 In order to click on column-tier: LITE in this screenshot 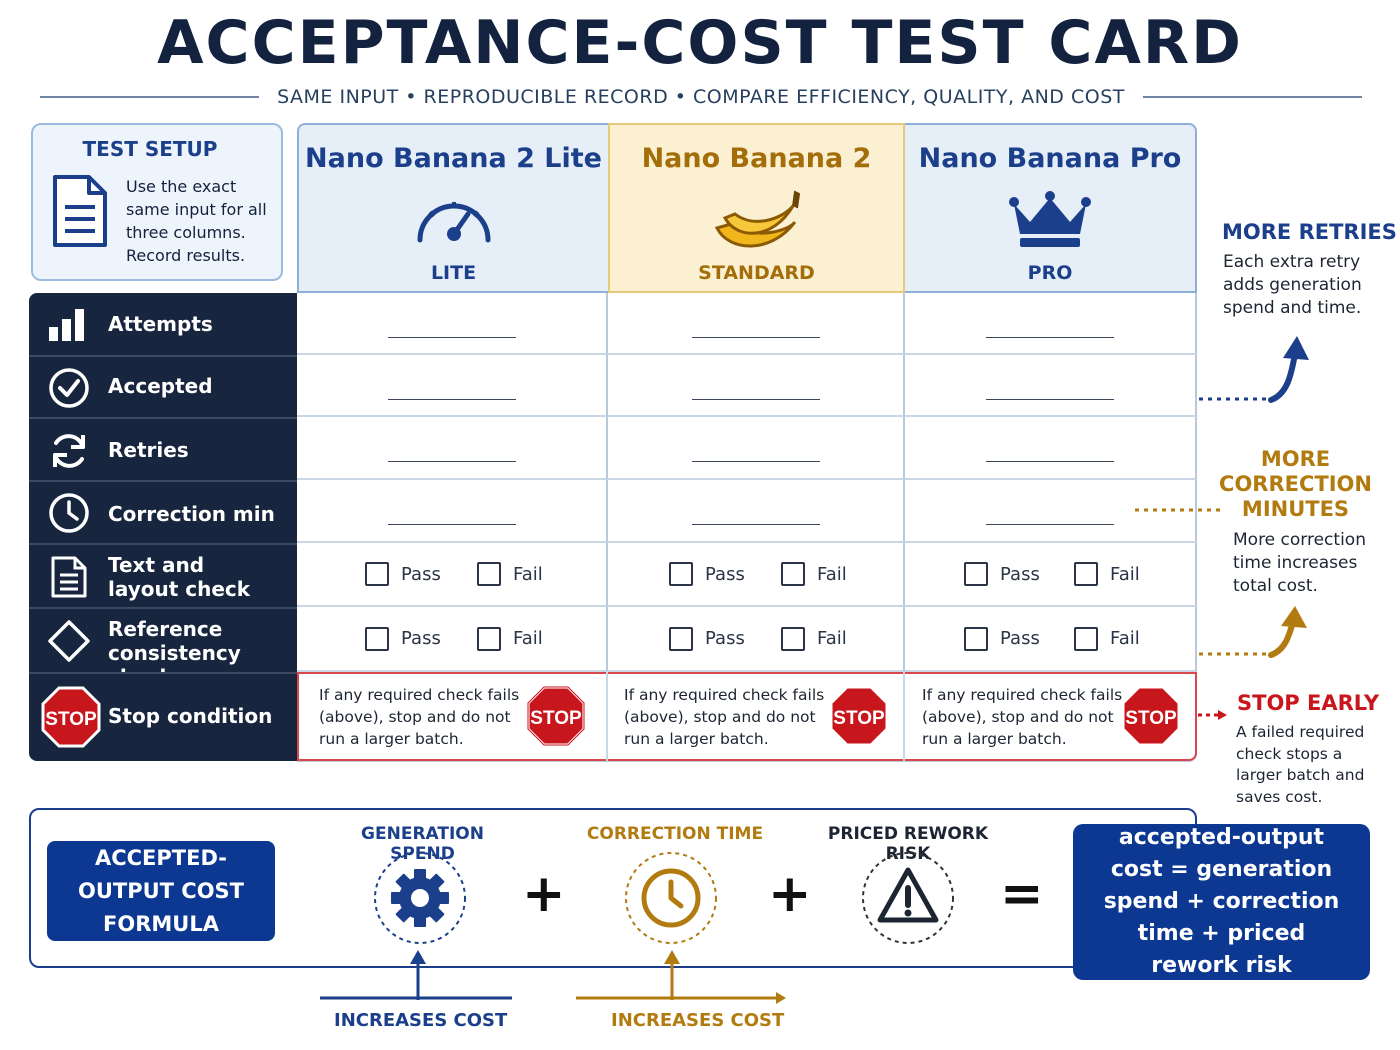, I will do `click(453, 273)`.